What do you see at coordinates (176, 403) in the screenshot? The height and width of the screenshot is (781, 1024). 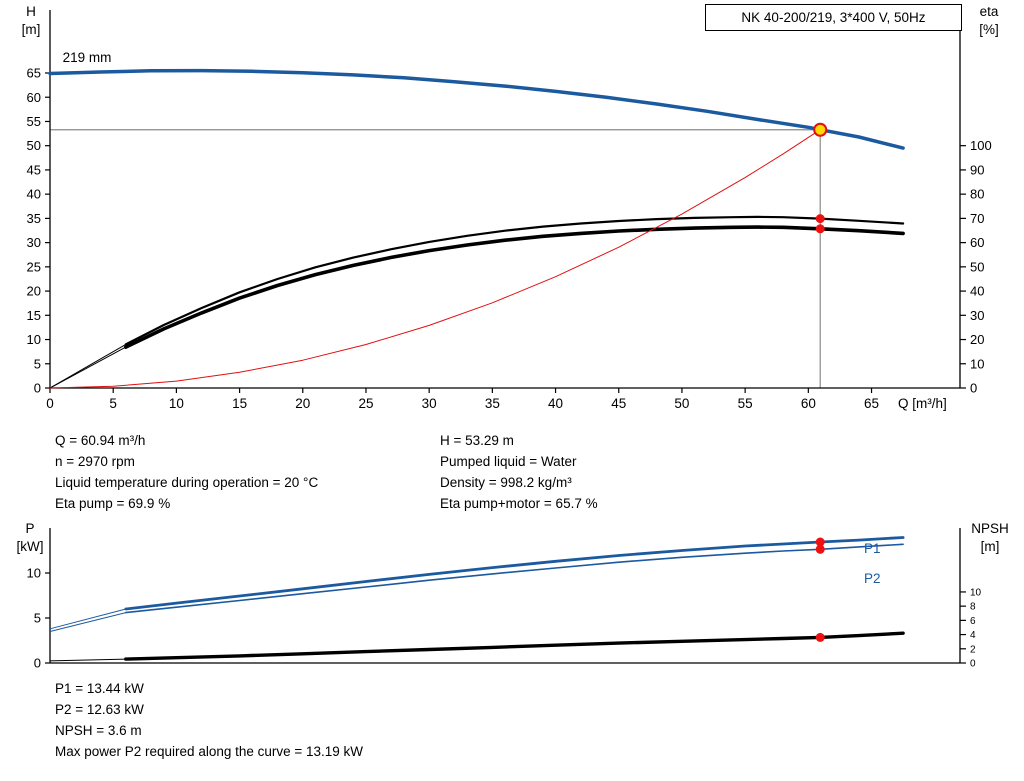 I see `x-tick-label: 10` at bounding box center [176, 403].